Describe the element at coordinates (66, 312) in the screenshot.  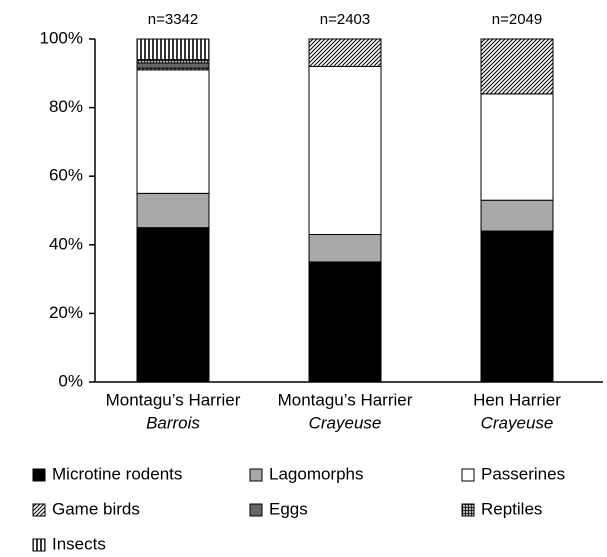
I see `y-tick-label: 20%` at that location.